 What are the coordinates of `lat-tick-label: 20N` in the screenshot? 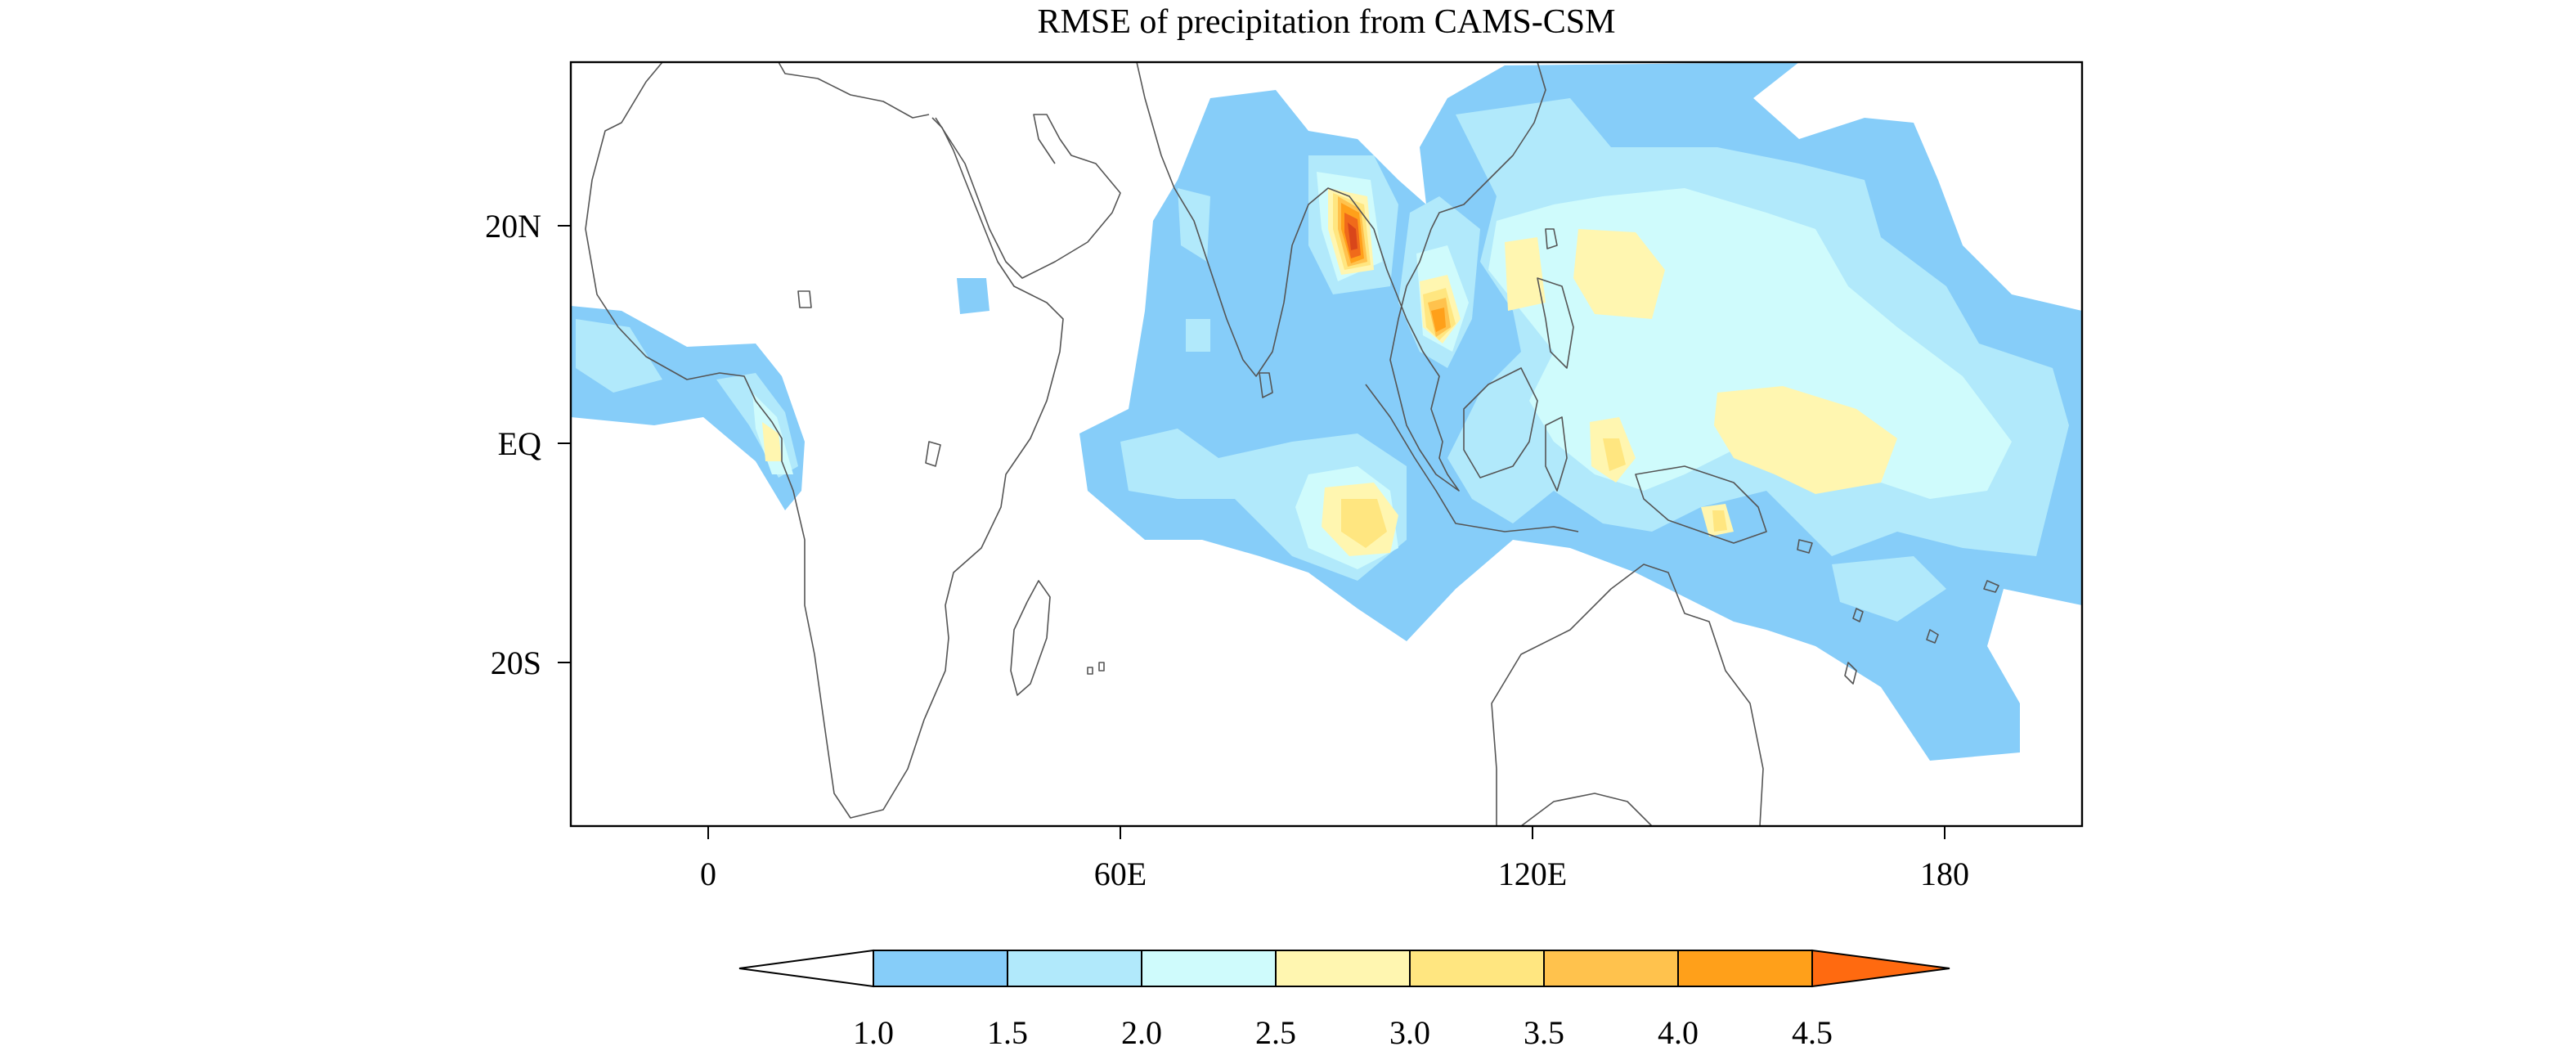 It's located at (513, 226).